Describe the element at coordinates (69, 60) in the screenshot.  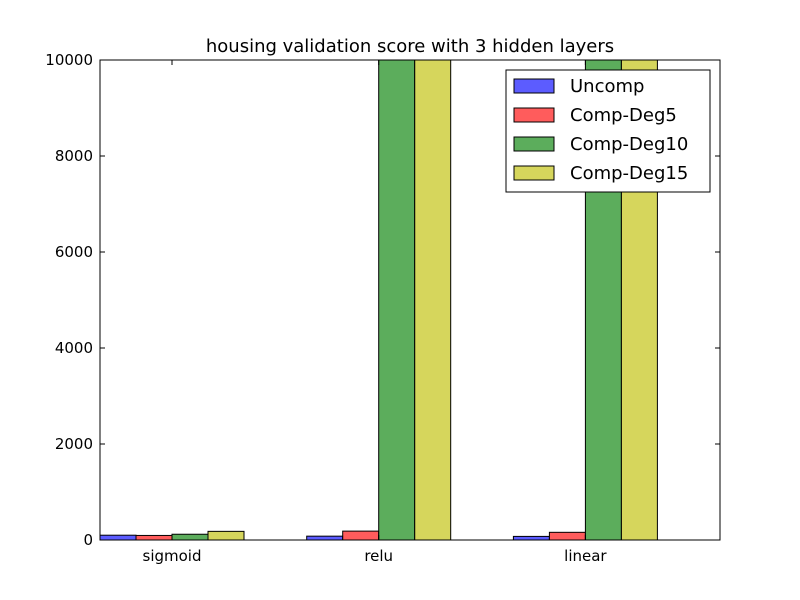
I see `y-tick-label: 10000` at that location.